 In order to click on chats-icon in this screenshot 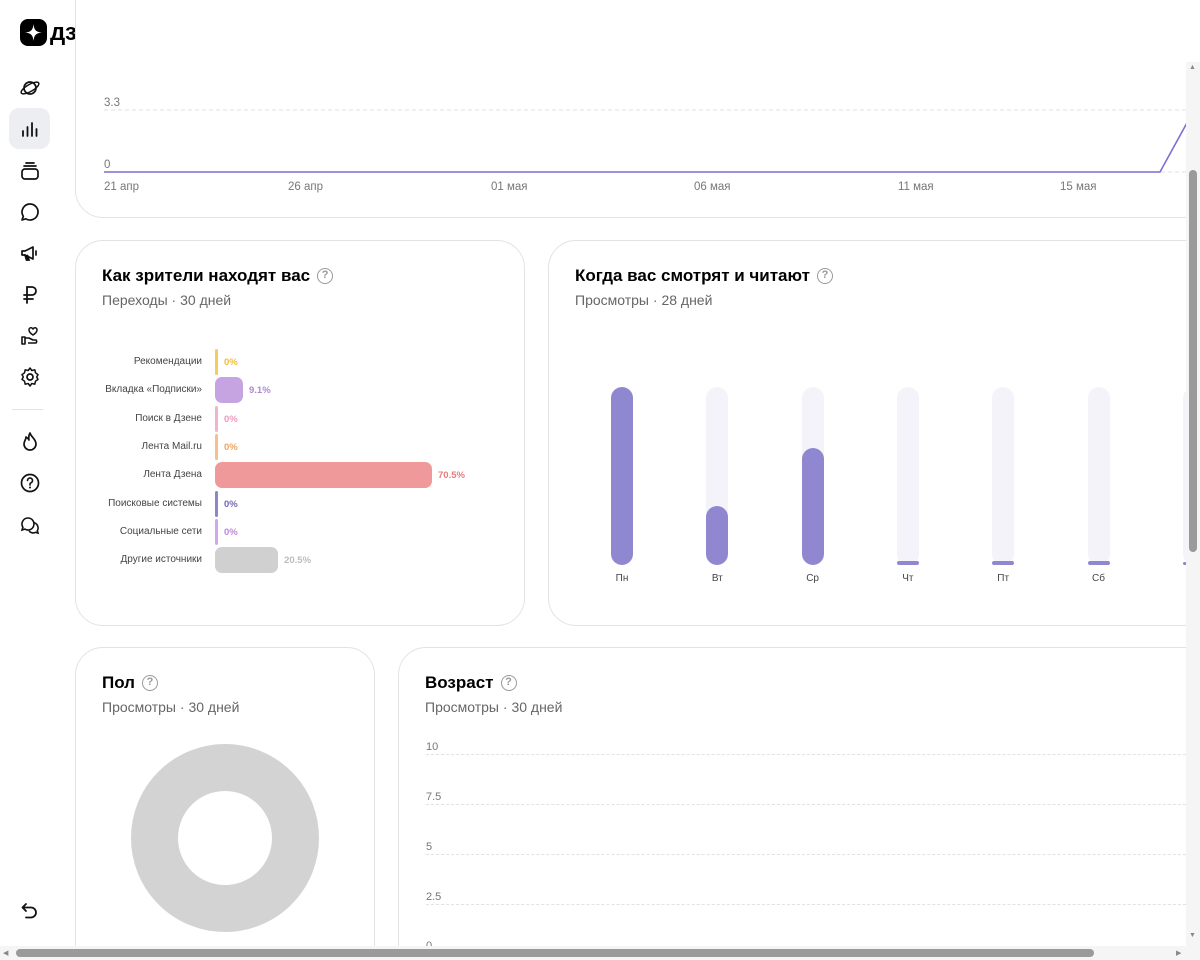, I will do `click(29, 525)`.